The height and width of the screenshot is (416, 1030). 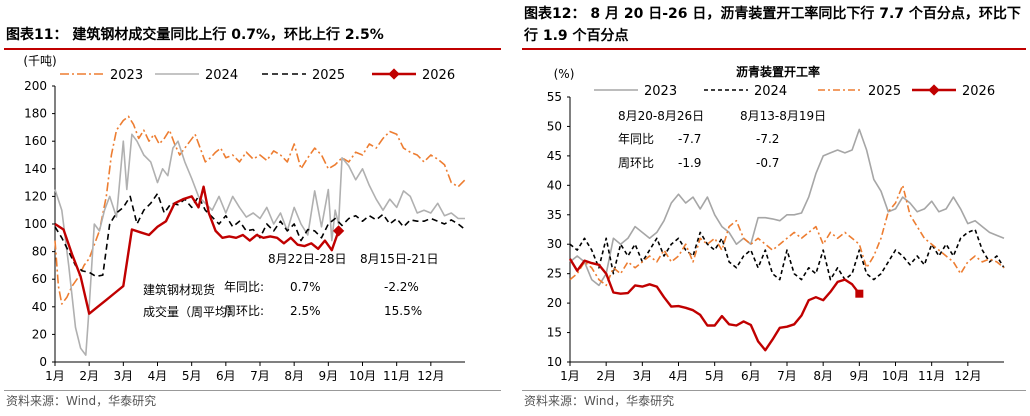 I want to click on left-legend-label-2025: 2025, so click(x=328, y=75).